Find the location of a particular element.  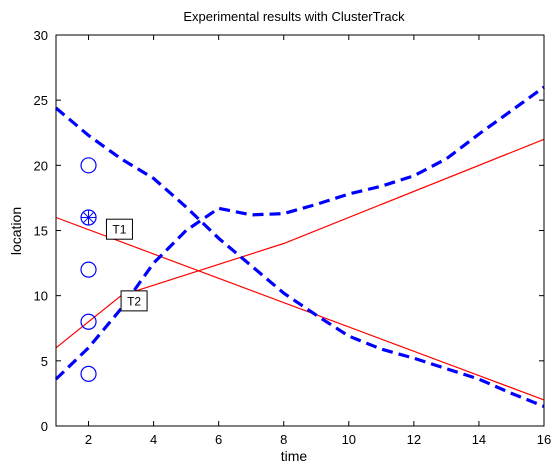

x-tick-label: 10 is located at coordinates (349, 439).